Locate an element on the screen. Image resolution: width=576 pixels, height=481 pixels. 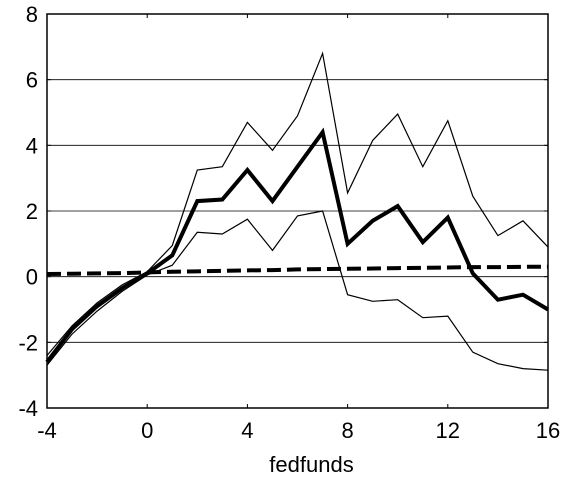
y-tick-label: -2 is located at coordinates (28, 342).